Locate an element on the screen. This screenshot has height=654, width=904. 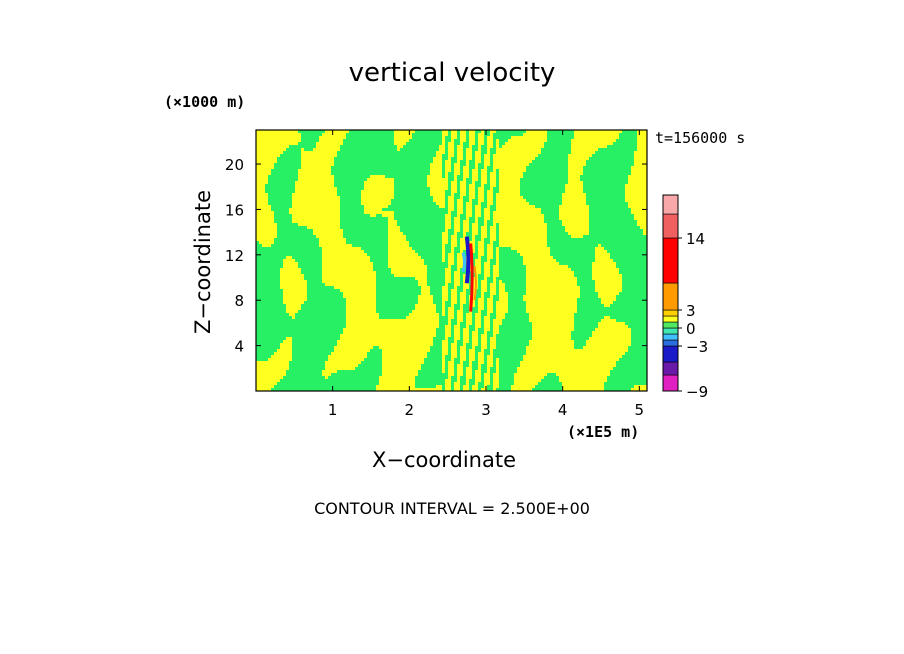
y-tick-label: 4 is located at coordinates (239, 347).